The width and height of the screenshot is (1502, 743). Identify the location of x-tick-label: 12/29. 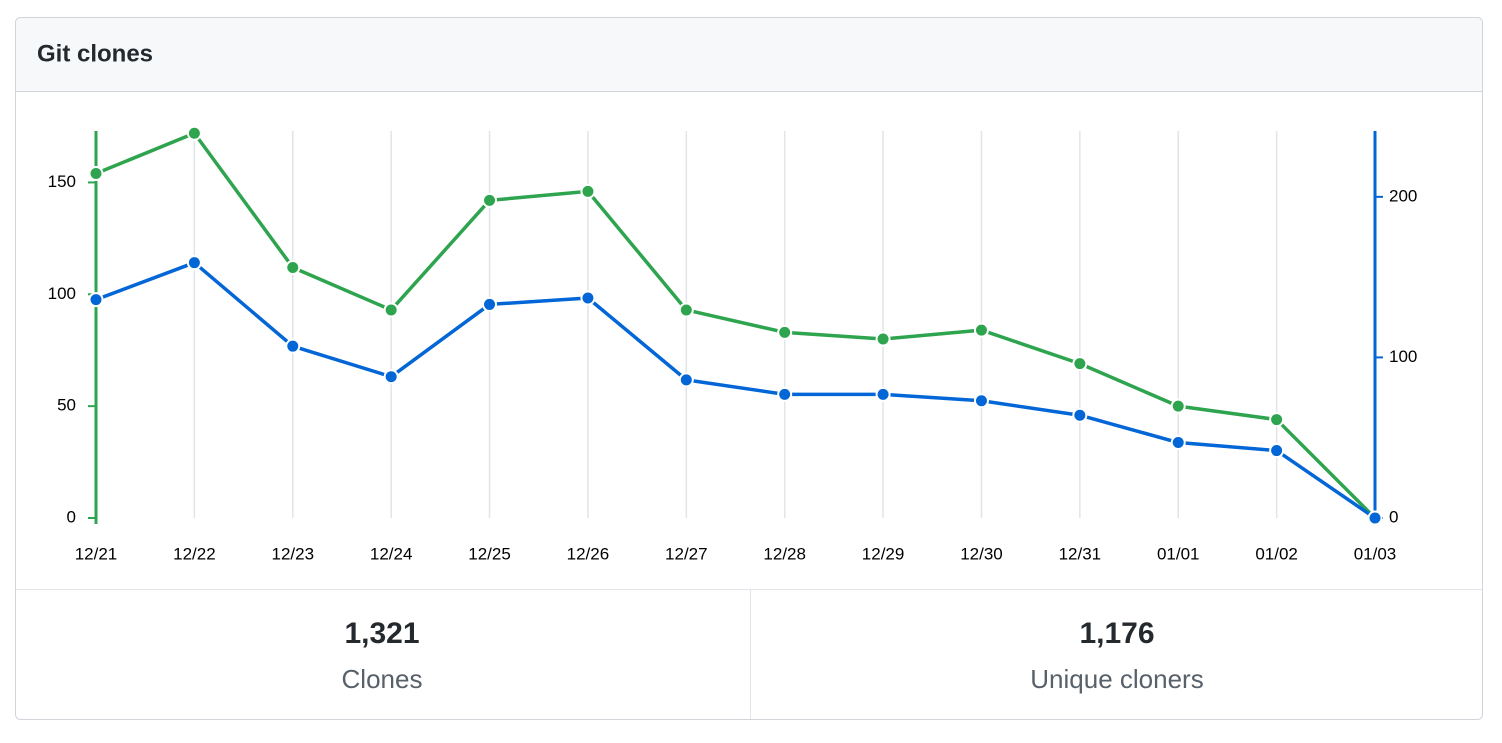
(883, 553).